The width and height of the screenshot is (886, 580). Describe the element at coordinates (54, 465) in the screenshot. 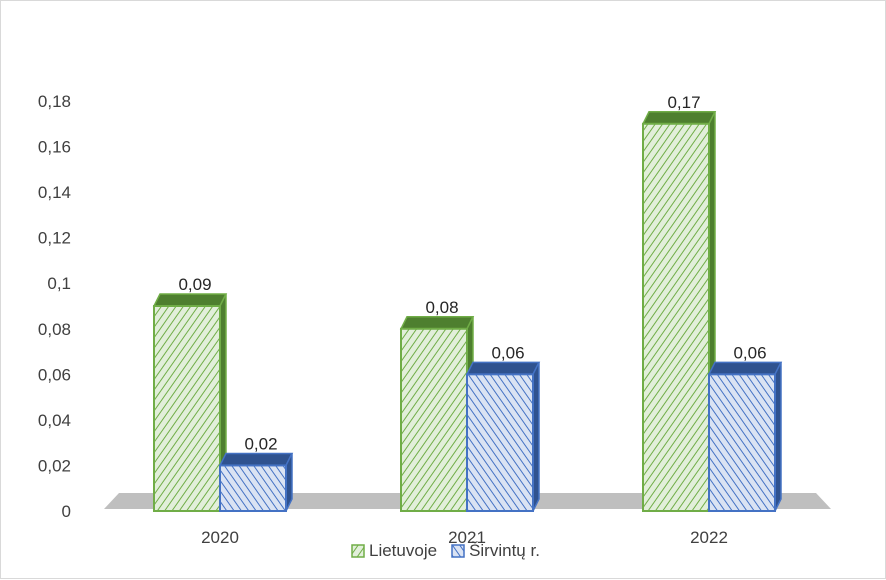

I see `y-tick-label: 0,02` at that location.